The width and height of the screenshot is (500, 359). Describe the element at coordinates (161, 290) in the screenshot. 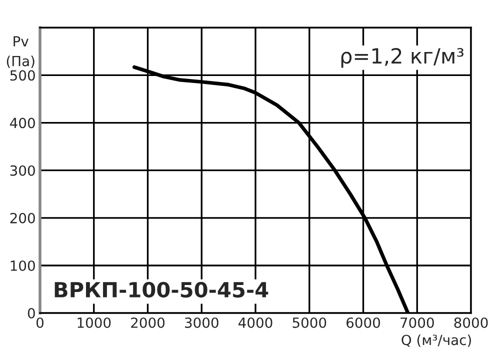

I see `annotation: ВРКП-100-50-45-4` at that location.